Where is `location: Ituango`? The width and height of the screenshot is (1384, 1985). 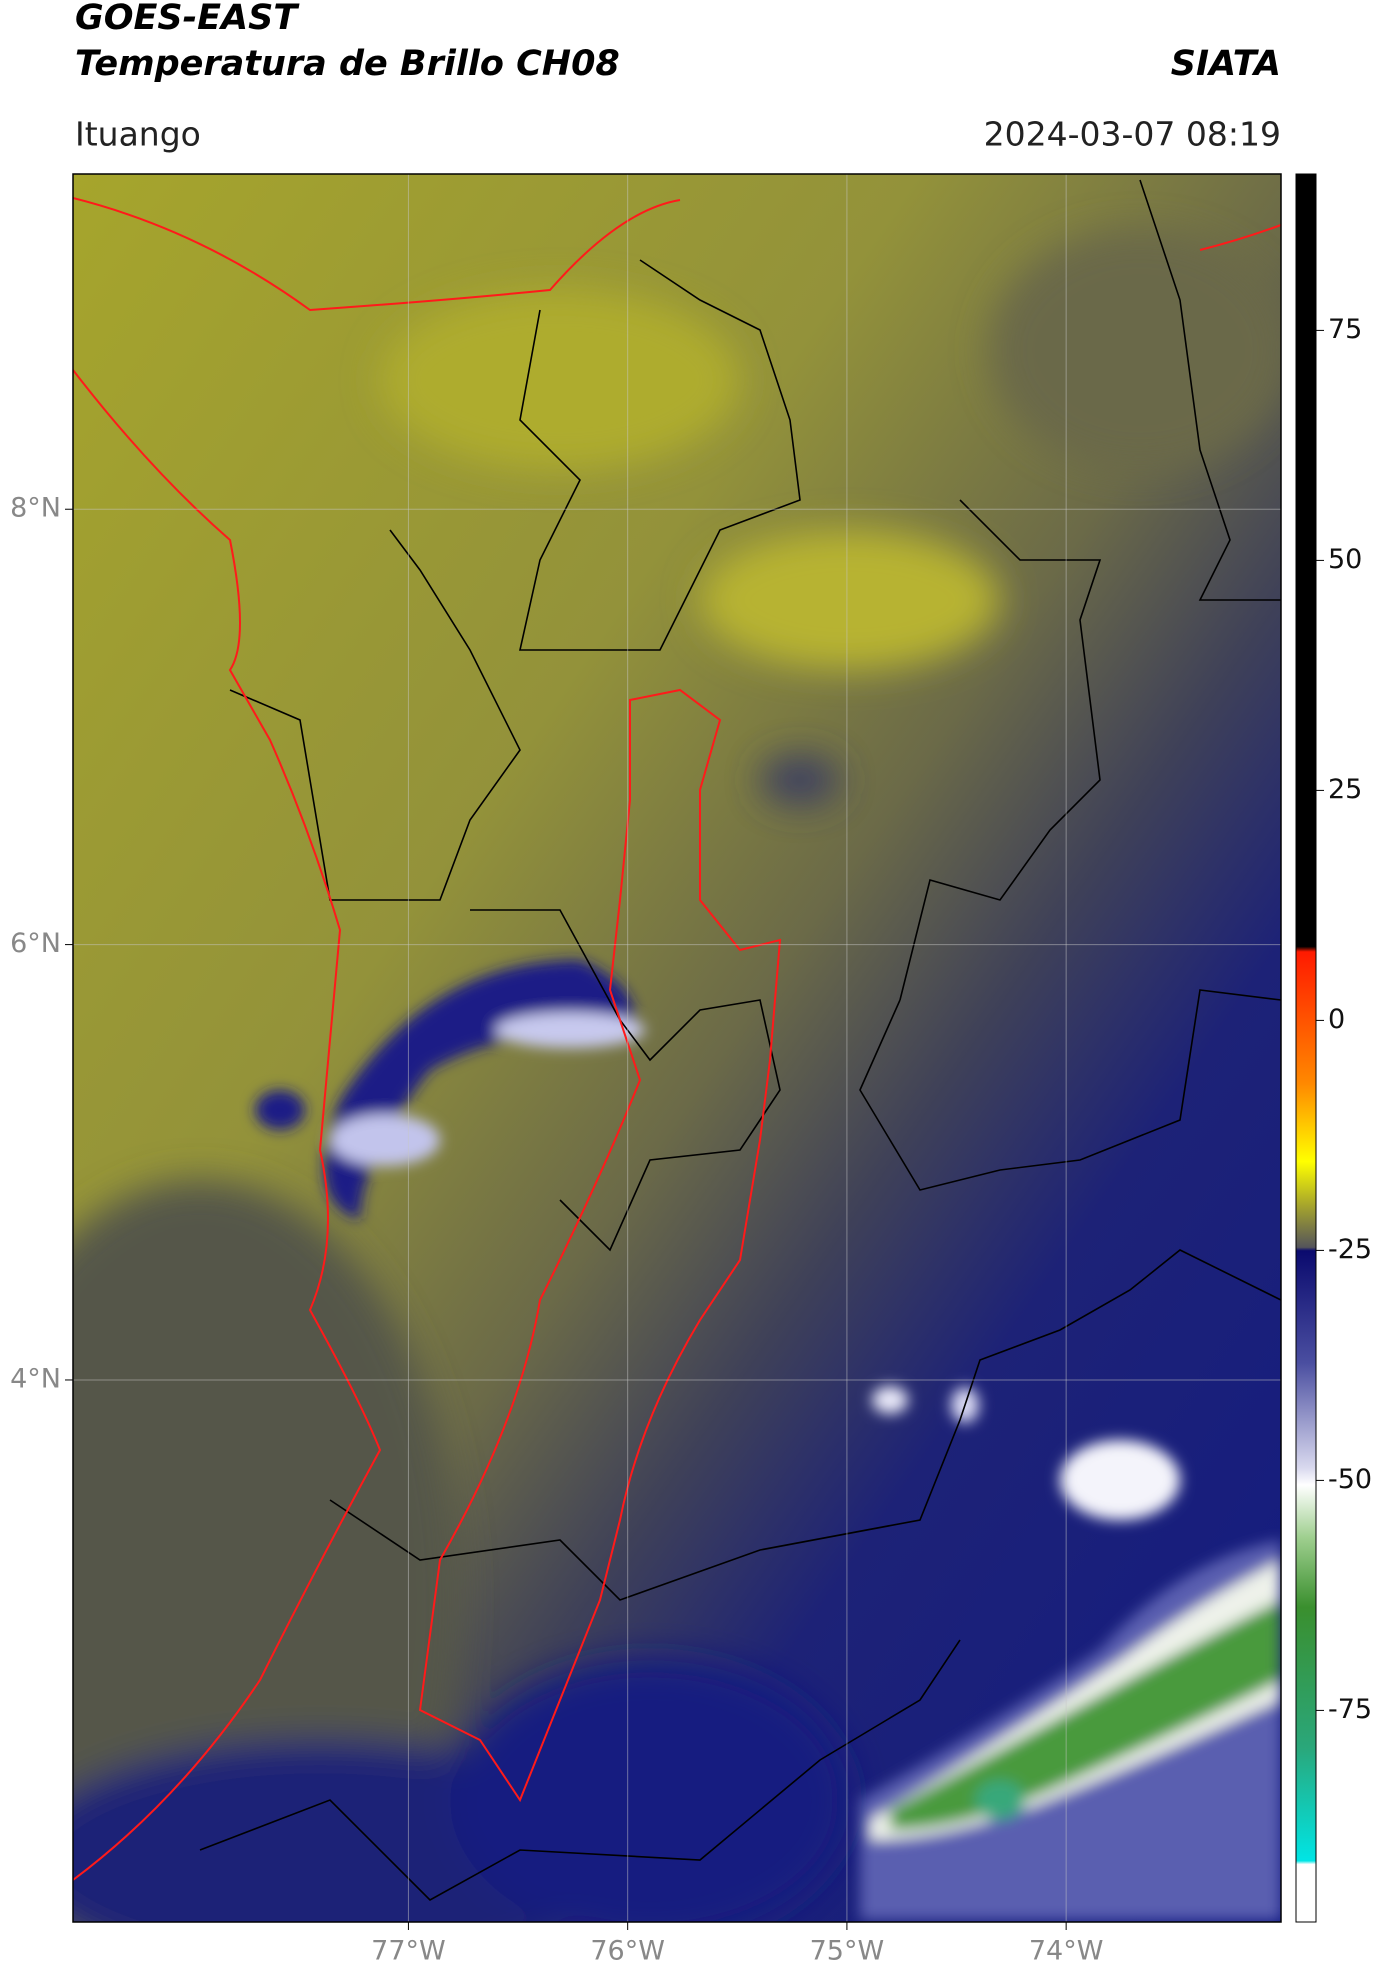
location: Ituango is located at coordinates (138, 134).